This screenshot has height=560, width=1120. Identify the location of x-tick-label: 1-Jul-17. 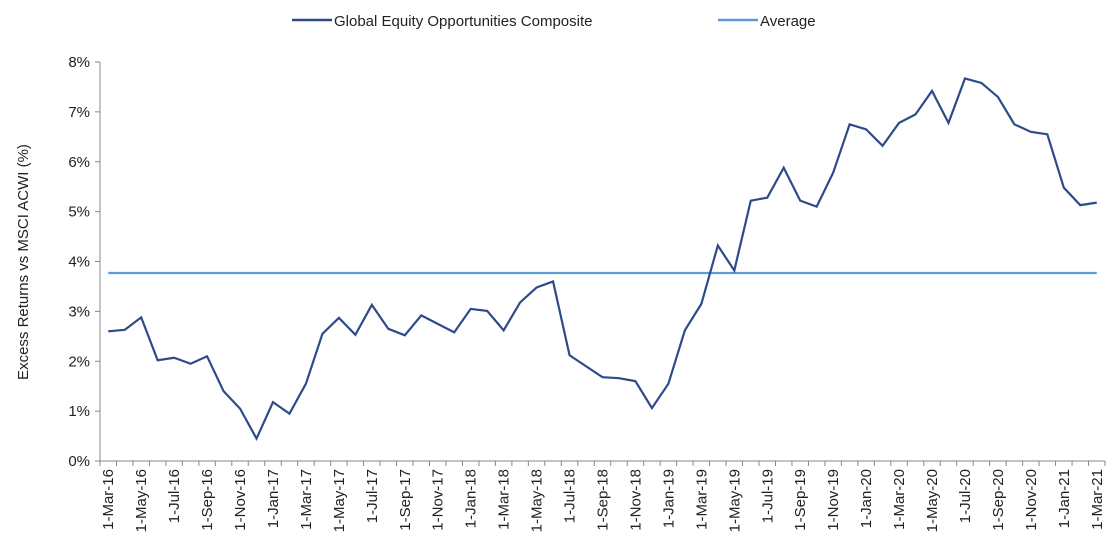
(372, 496).